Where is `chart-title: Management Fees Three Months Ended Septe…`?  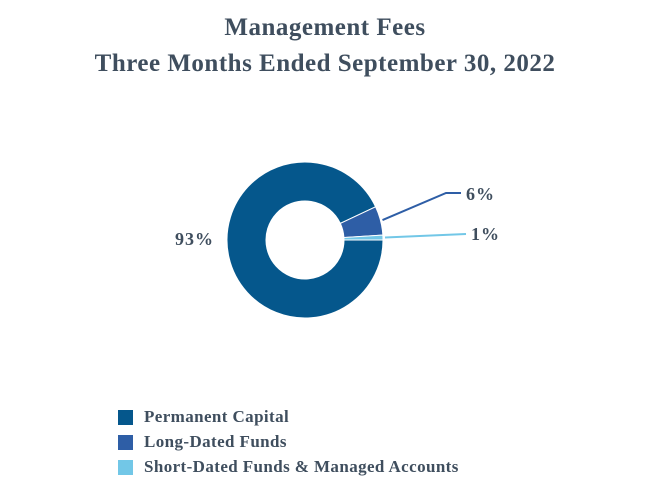
chart-title: Management Fees Three Months Ended Septe… is located at coordinates (325, 46).